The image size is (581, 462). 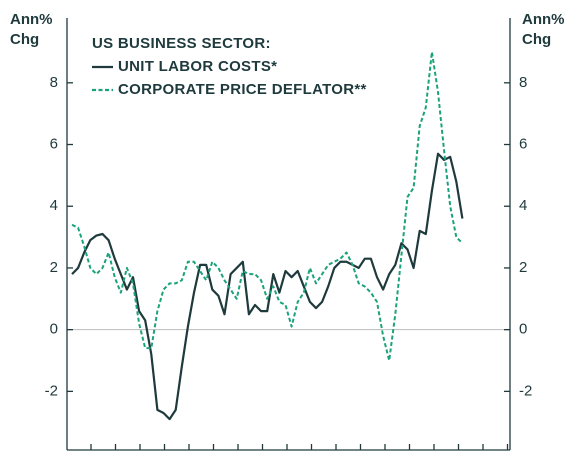 I want to click on y2-tick-label: 8, so click(x=523, y=82).